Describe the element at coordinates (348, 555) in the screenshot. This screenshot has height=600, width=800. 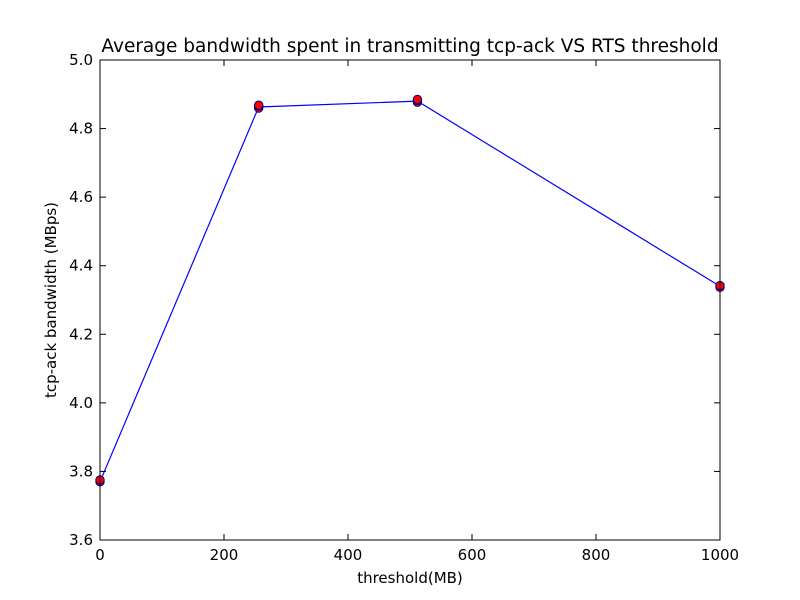
I see `x-tick-label: 400` at that location.